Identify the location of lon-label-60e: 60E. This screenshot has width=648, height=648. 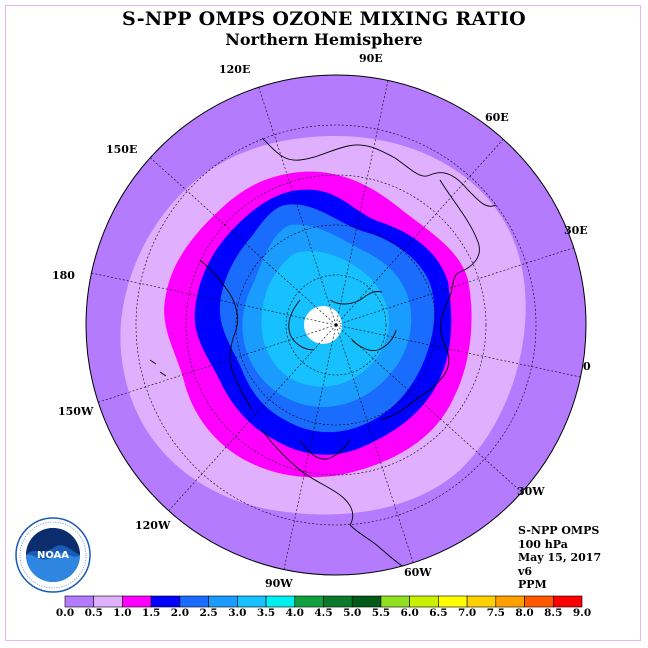
(497, 117).